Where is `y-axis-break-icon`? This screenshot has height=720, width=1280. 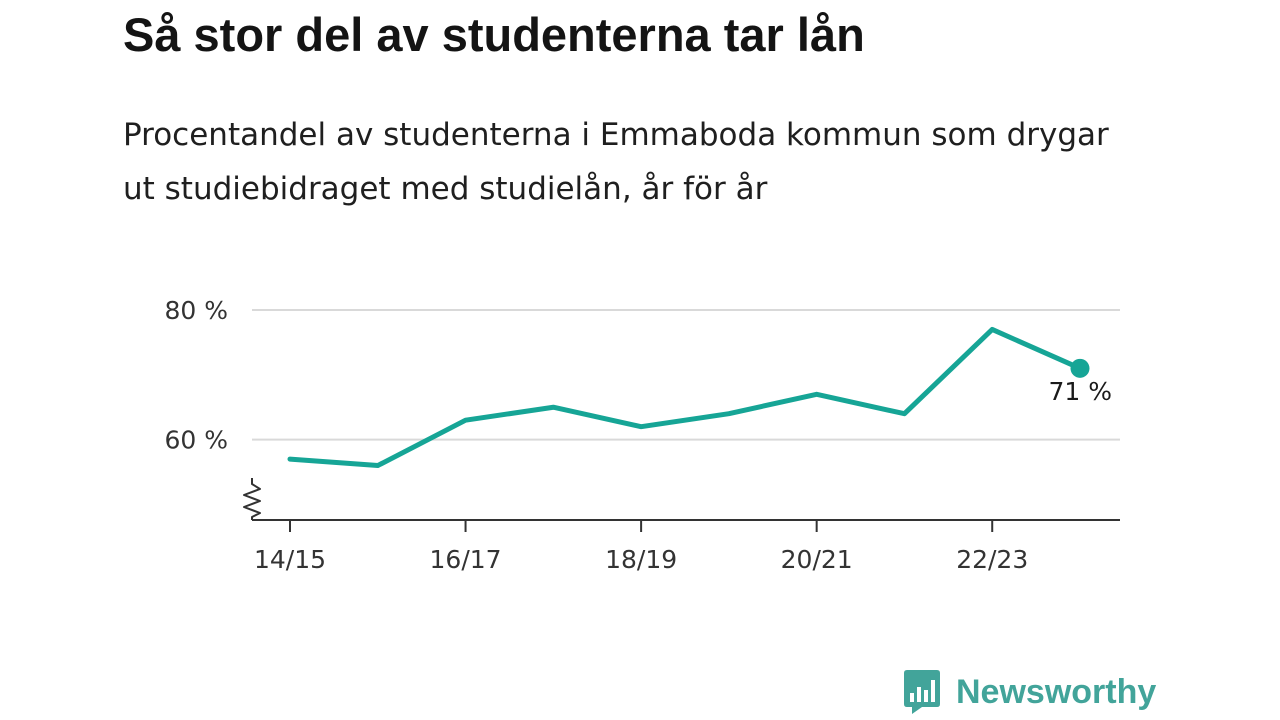 y-axis-break-icon is located at coordinates (252, 499).